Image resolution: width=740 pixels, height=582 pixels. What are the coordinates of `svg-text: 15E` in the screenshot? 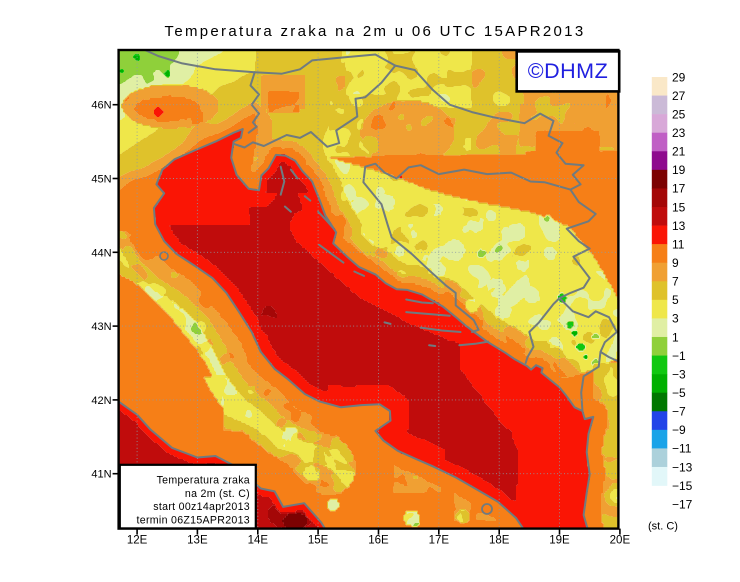 It's located at (318, 541).